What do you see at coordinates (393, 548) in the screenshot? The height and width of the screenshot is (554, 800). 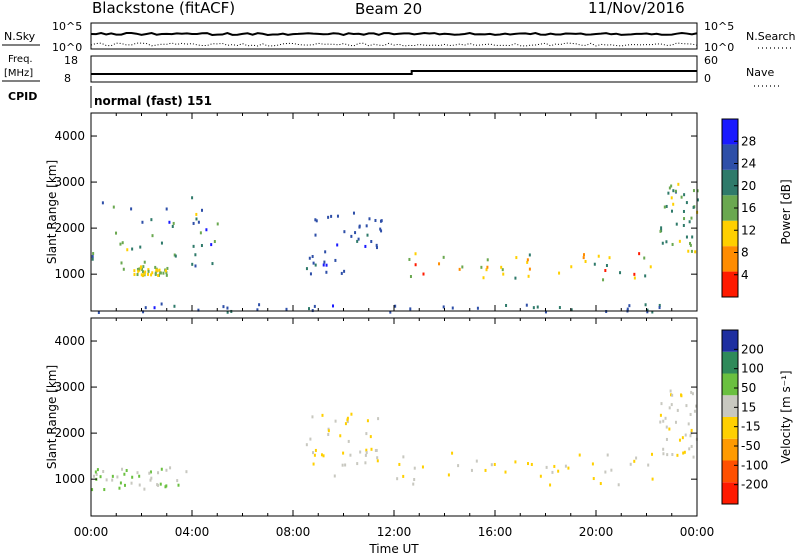 I see `x-axis-label: Time UT` at bounding box center [393, 548].